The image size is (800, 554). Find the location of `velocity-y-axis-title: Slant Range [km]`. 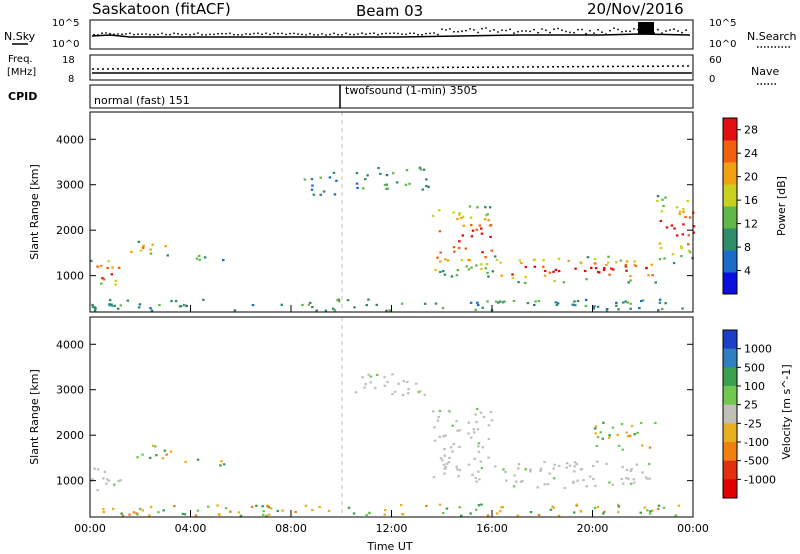

velocity-y-axis-title: Slant Range [km] is located at coordinates (34, 417).